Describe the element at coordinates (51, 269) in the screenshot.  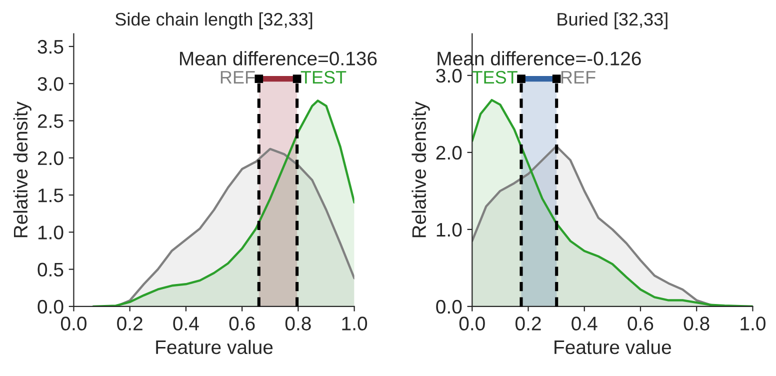
I see `y-tick-label: 0.5` at that location.